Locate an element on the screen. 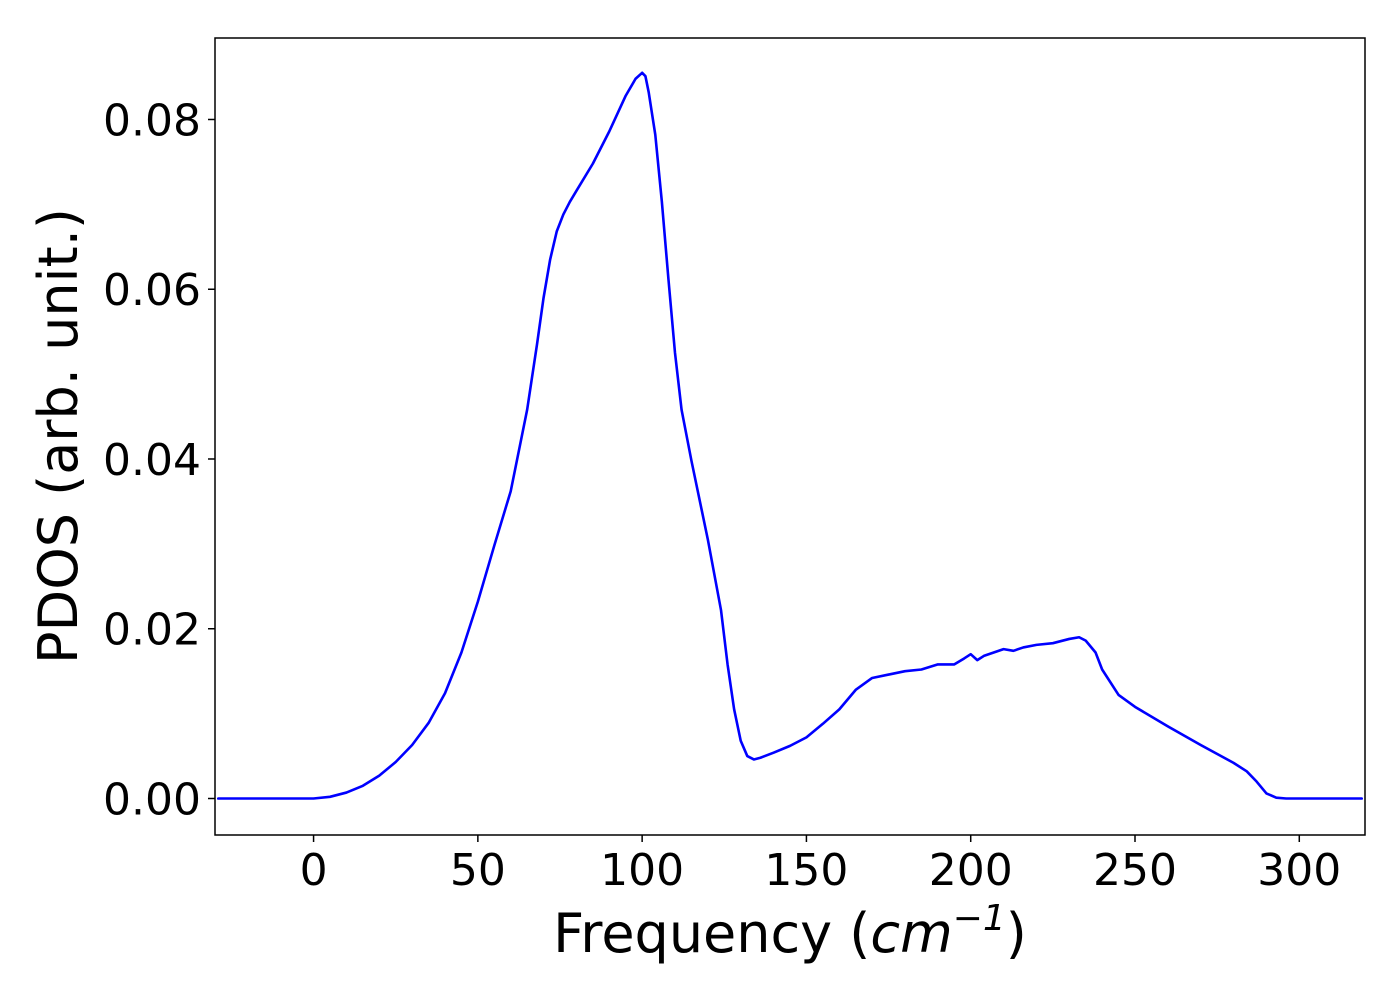 This screenshot has width=1400, height=1000. y-tick-label: 0.08 is located at coordinates (152, 120).